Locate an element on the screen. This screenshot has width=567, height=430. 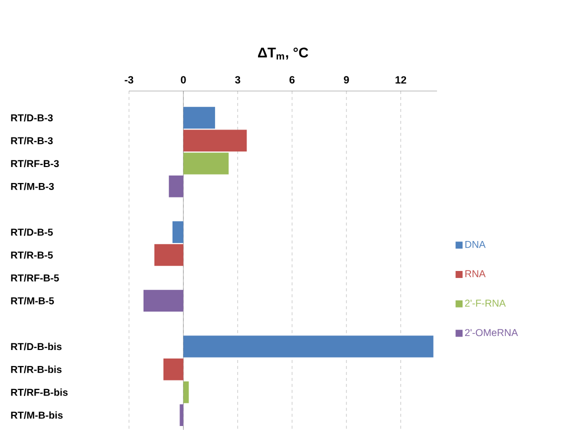
x-tick-label: 12 is located at coordinates (401, 80).